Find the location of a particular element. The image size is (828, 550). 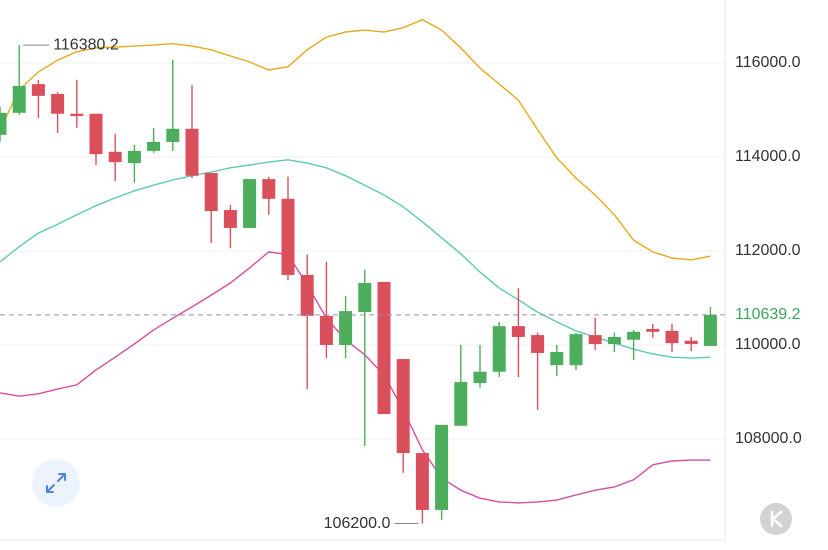

y-axis: 108000.0 110000.0 112000.0 114000.0 116000.0 is located at coordinates (768, 250).